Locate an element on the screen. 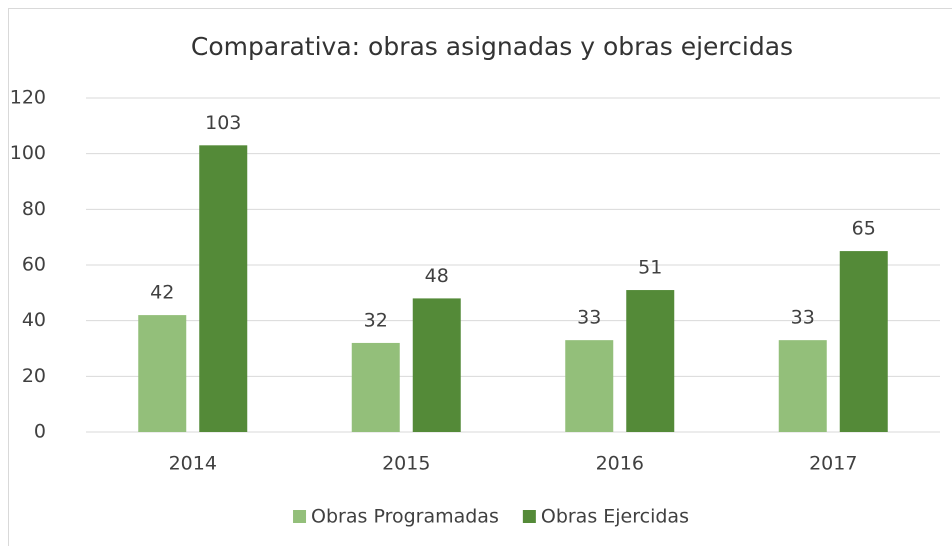 The image size is (952, 546). legend-label: Obras Ejercidas is located at coordinates (615, 517).